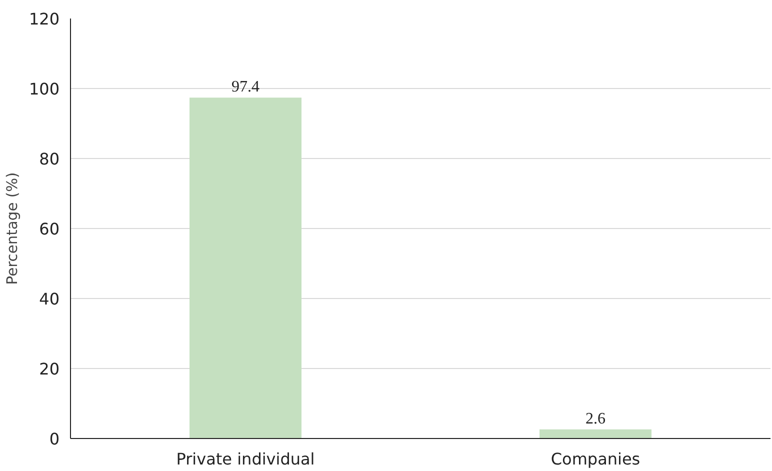  I want to click on y-tick-label: 20, so click(49, 369).